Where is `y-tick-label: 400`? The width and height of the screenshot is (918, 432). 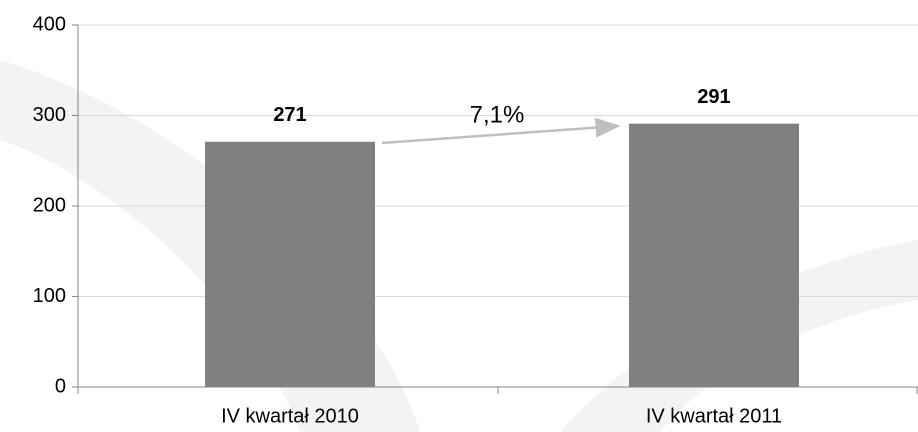
y-tick-label: 400 is located at coordinates (49, 24).